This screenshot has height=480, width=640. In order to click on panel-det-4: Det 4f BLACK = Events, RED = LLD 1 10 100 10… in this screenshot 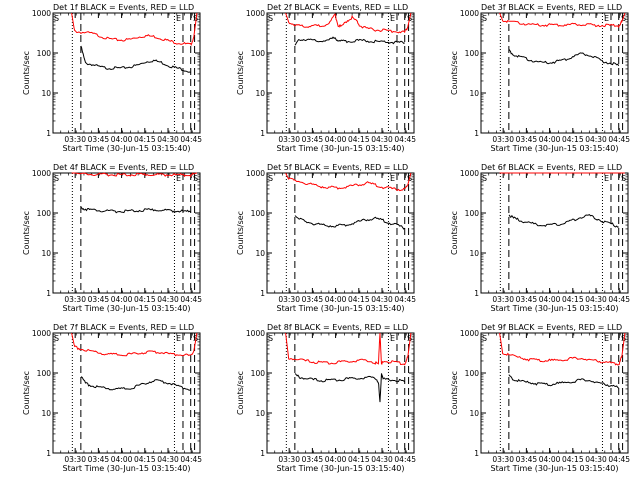, I will do `click(112, 238)`.